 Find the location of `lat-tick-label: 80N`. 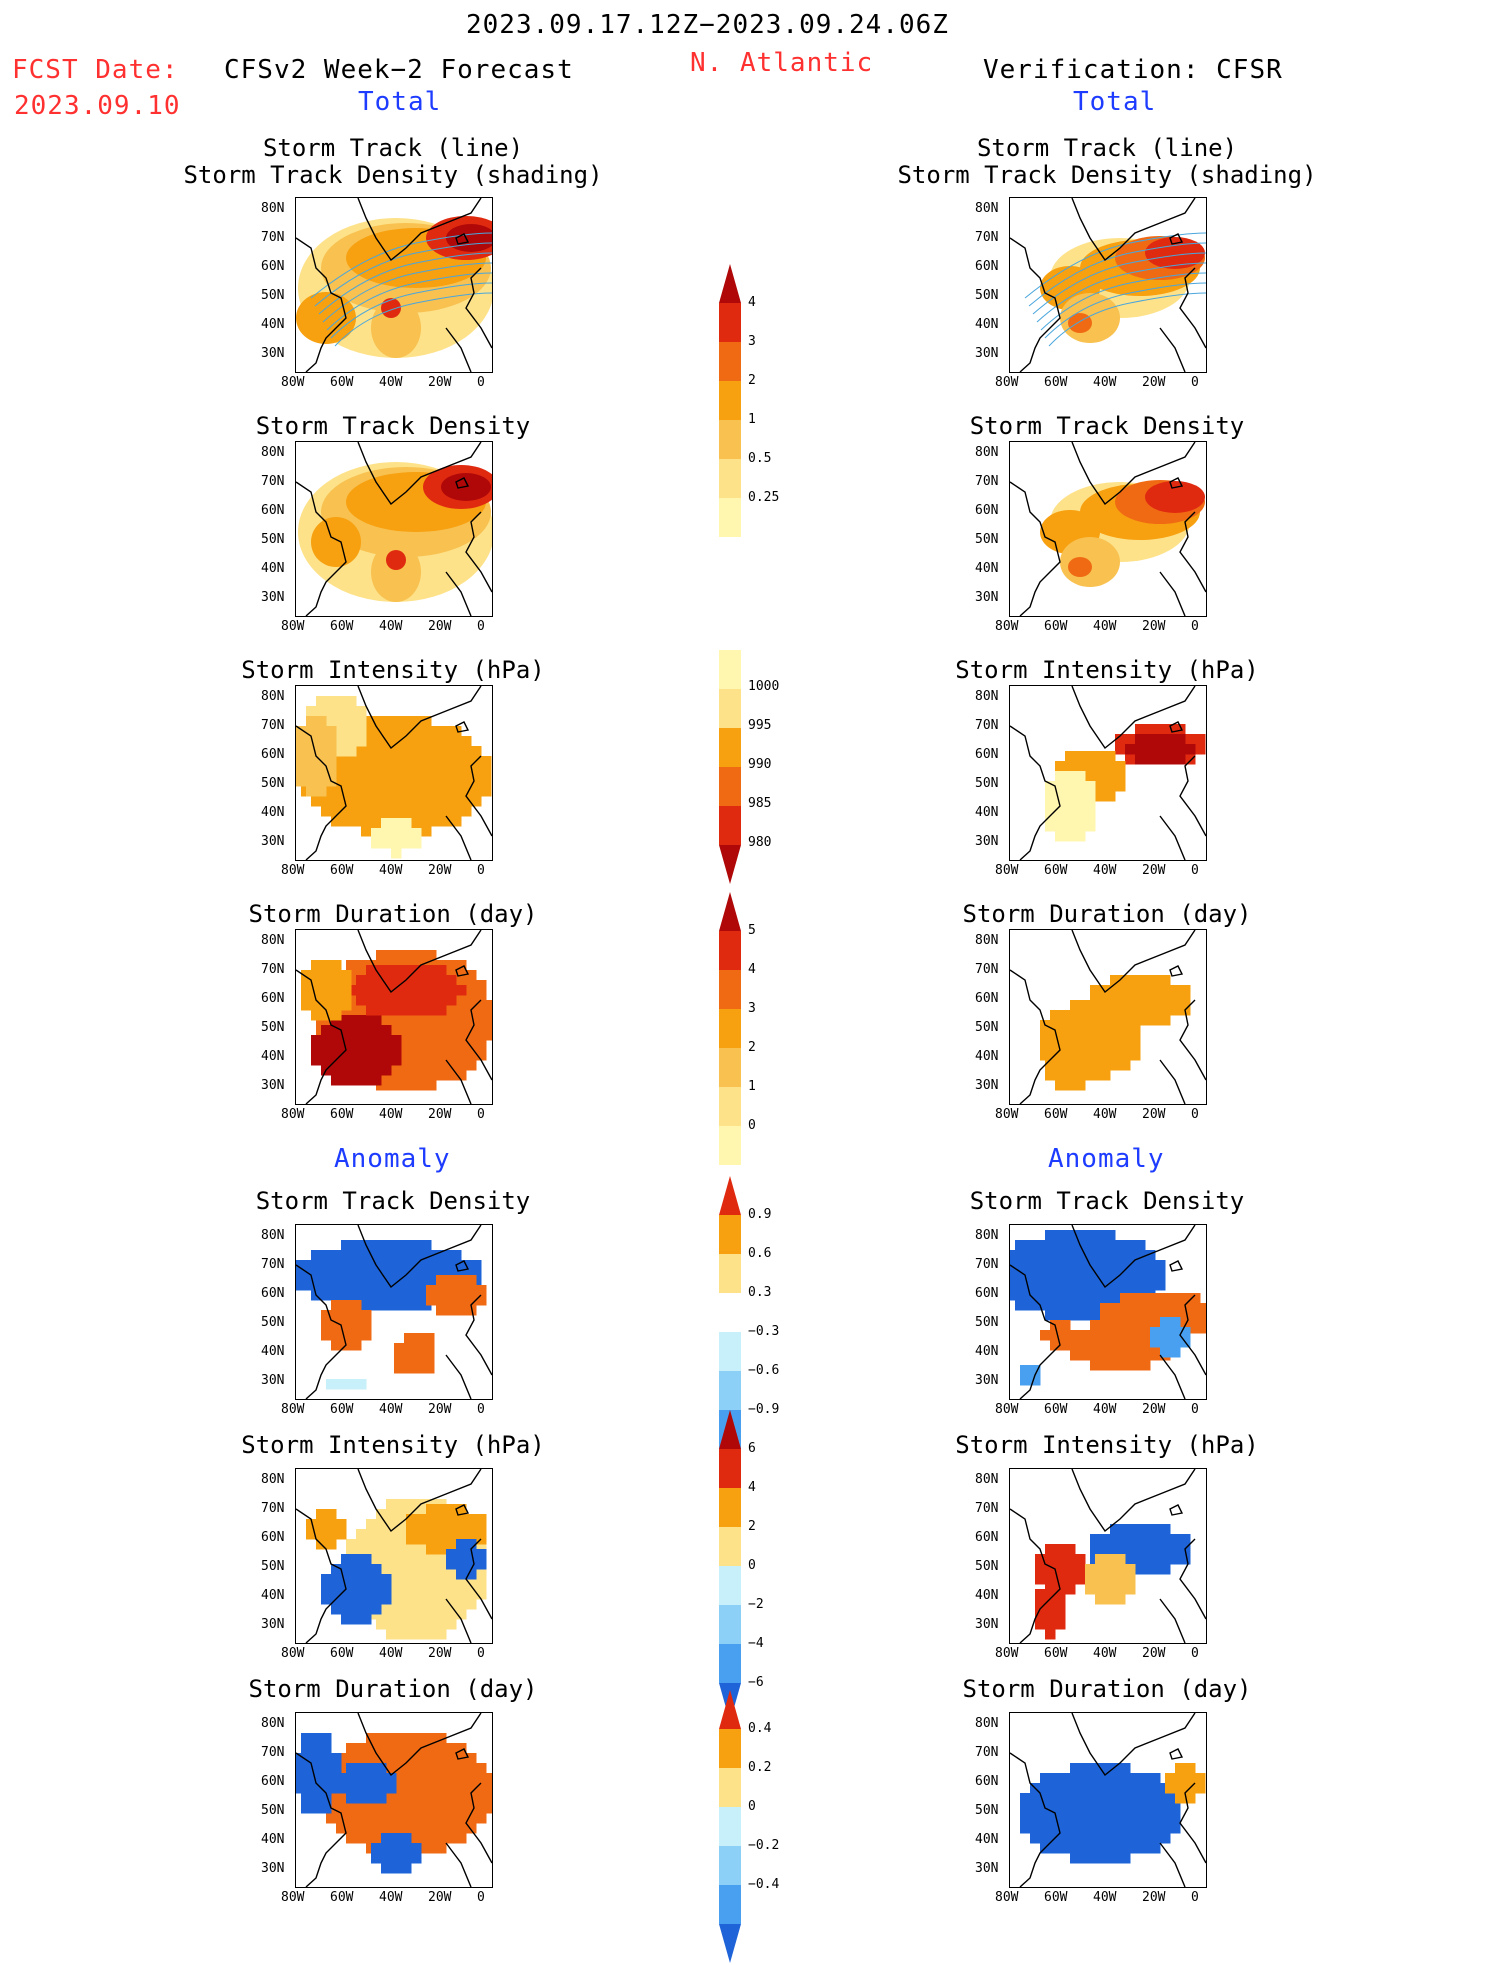

lat-tick-label: 80N is located at coordinates (273, 208).